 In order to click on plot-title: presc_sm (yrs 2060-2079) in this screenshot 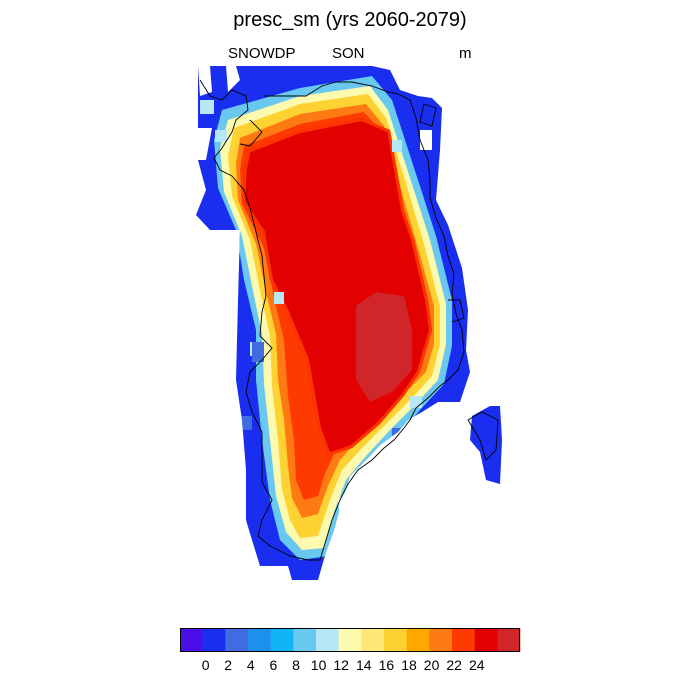, I will do `click(350, 20)`.